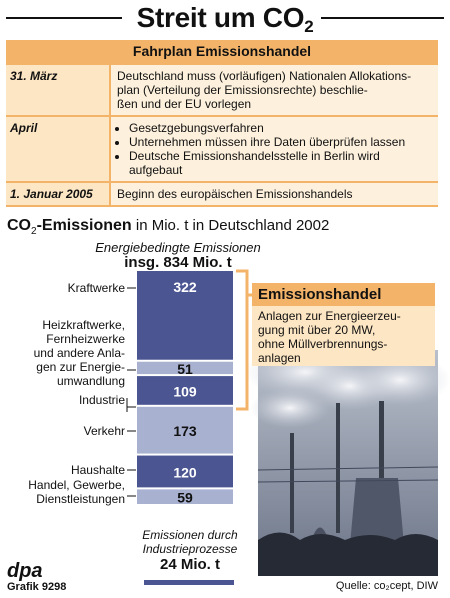 The height and width of the screenshot is (598, 450). Describe the element at coordinates (382, 18) in the screenshot. I see `title-rule-right` at that location.